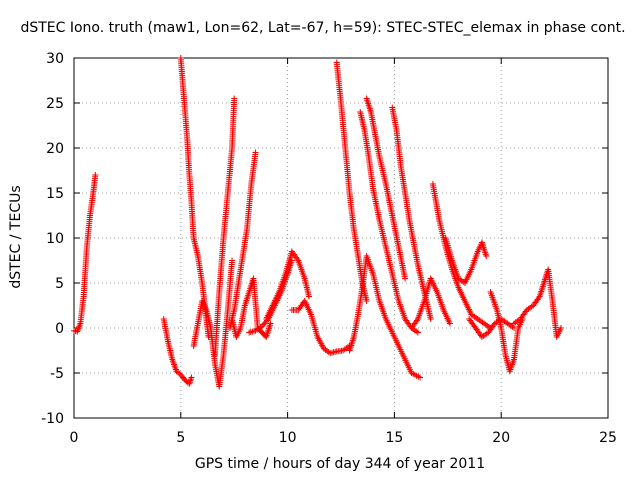 The image size is (640, 480). Describe the element at coordinates (394, 438) in the screenshot. I see `x-tick-label: 15` at that location.